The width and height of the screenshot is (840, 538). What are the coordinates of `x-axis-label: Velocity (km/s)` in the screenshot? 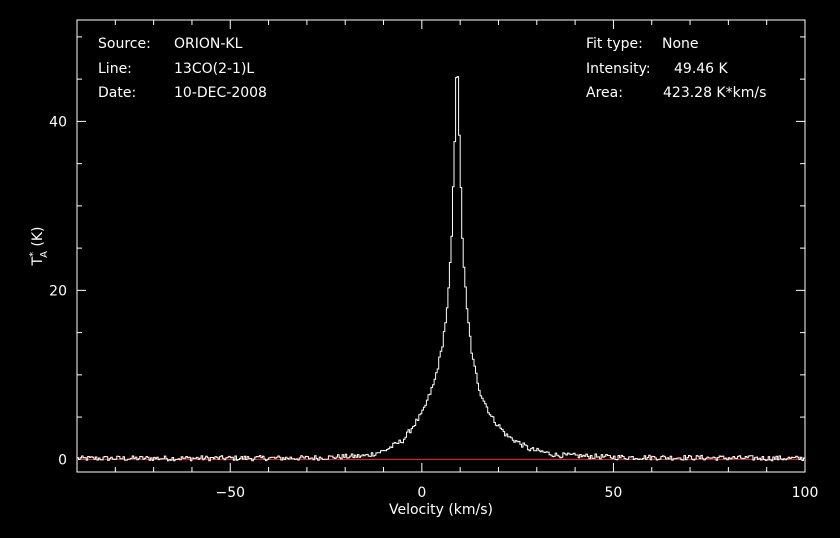 It's located at (441, 510).